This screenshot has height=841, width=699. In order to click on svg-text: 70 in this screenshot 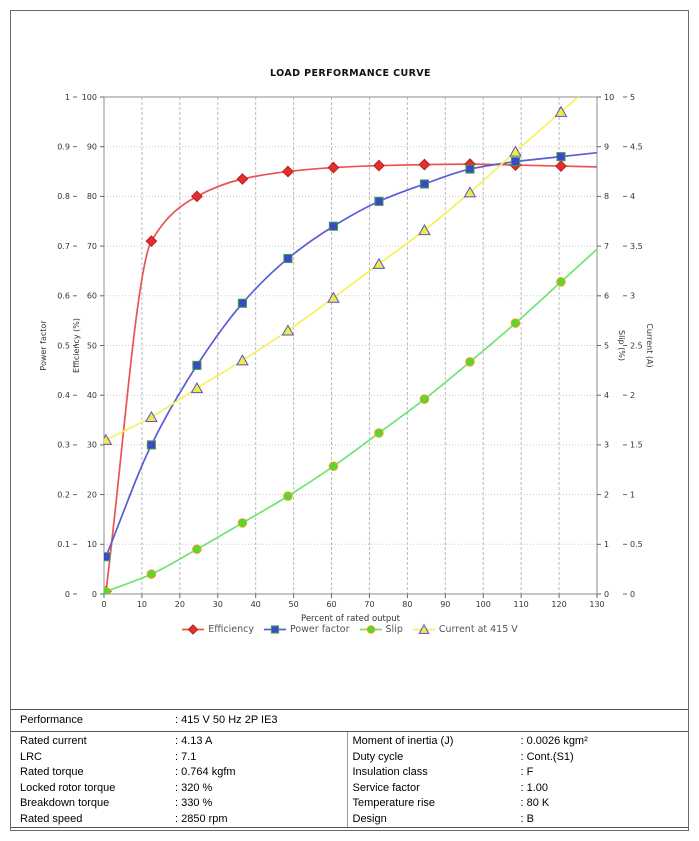, I will do `click(92, 246)`.